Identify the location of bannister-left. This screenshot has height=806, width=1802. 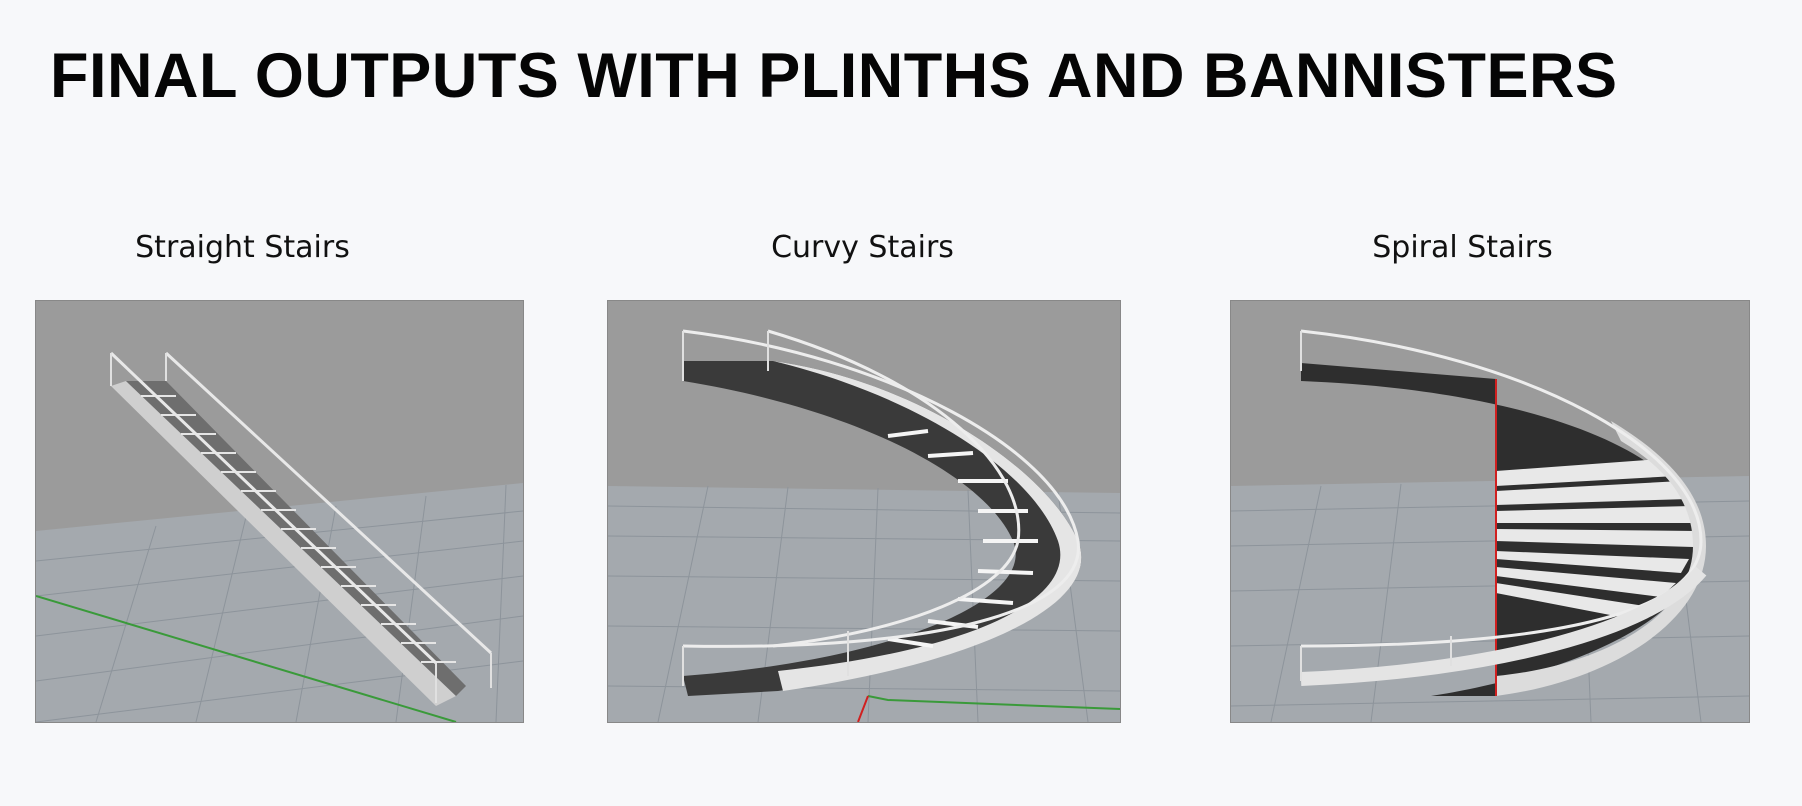
(273, 508).